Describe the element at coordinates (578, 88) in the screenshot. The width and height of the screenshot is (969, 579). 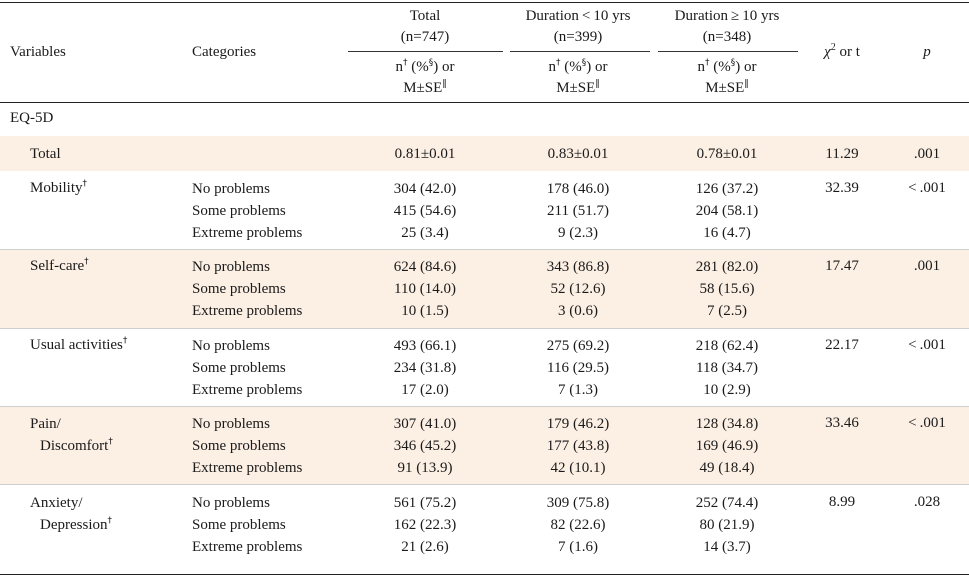
I see `subheader-lt10-line2: M±SE‖` at that location.